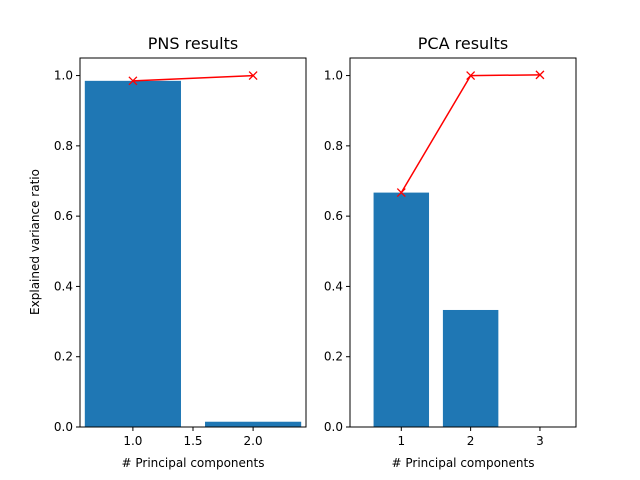 The width and height of the screenshot is (640, 480). Describe the element at coordinates (67, 251) in the screenshot. I see `pns-yticks: 0.0 0.2 0.4 0.6 0.8 1.0` at that location.